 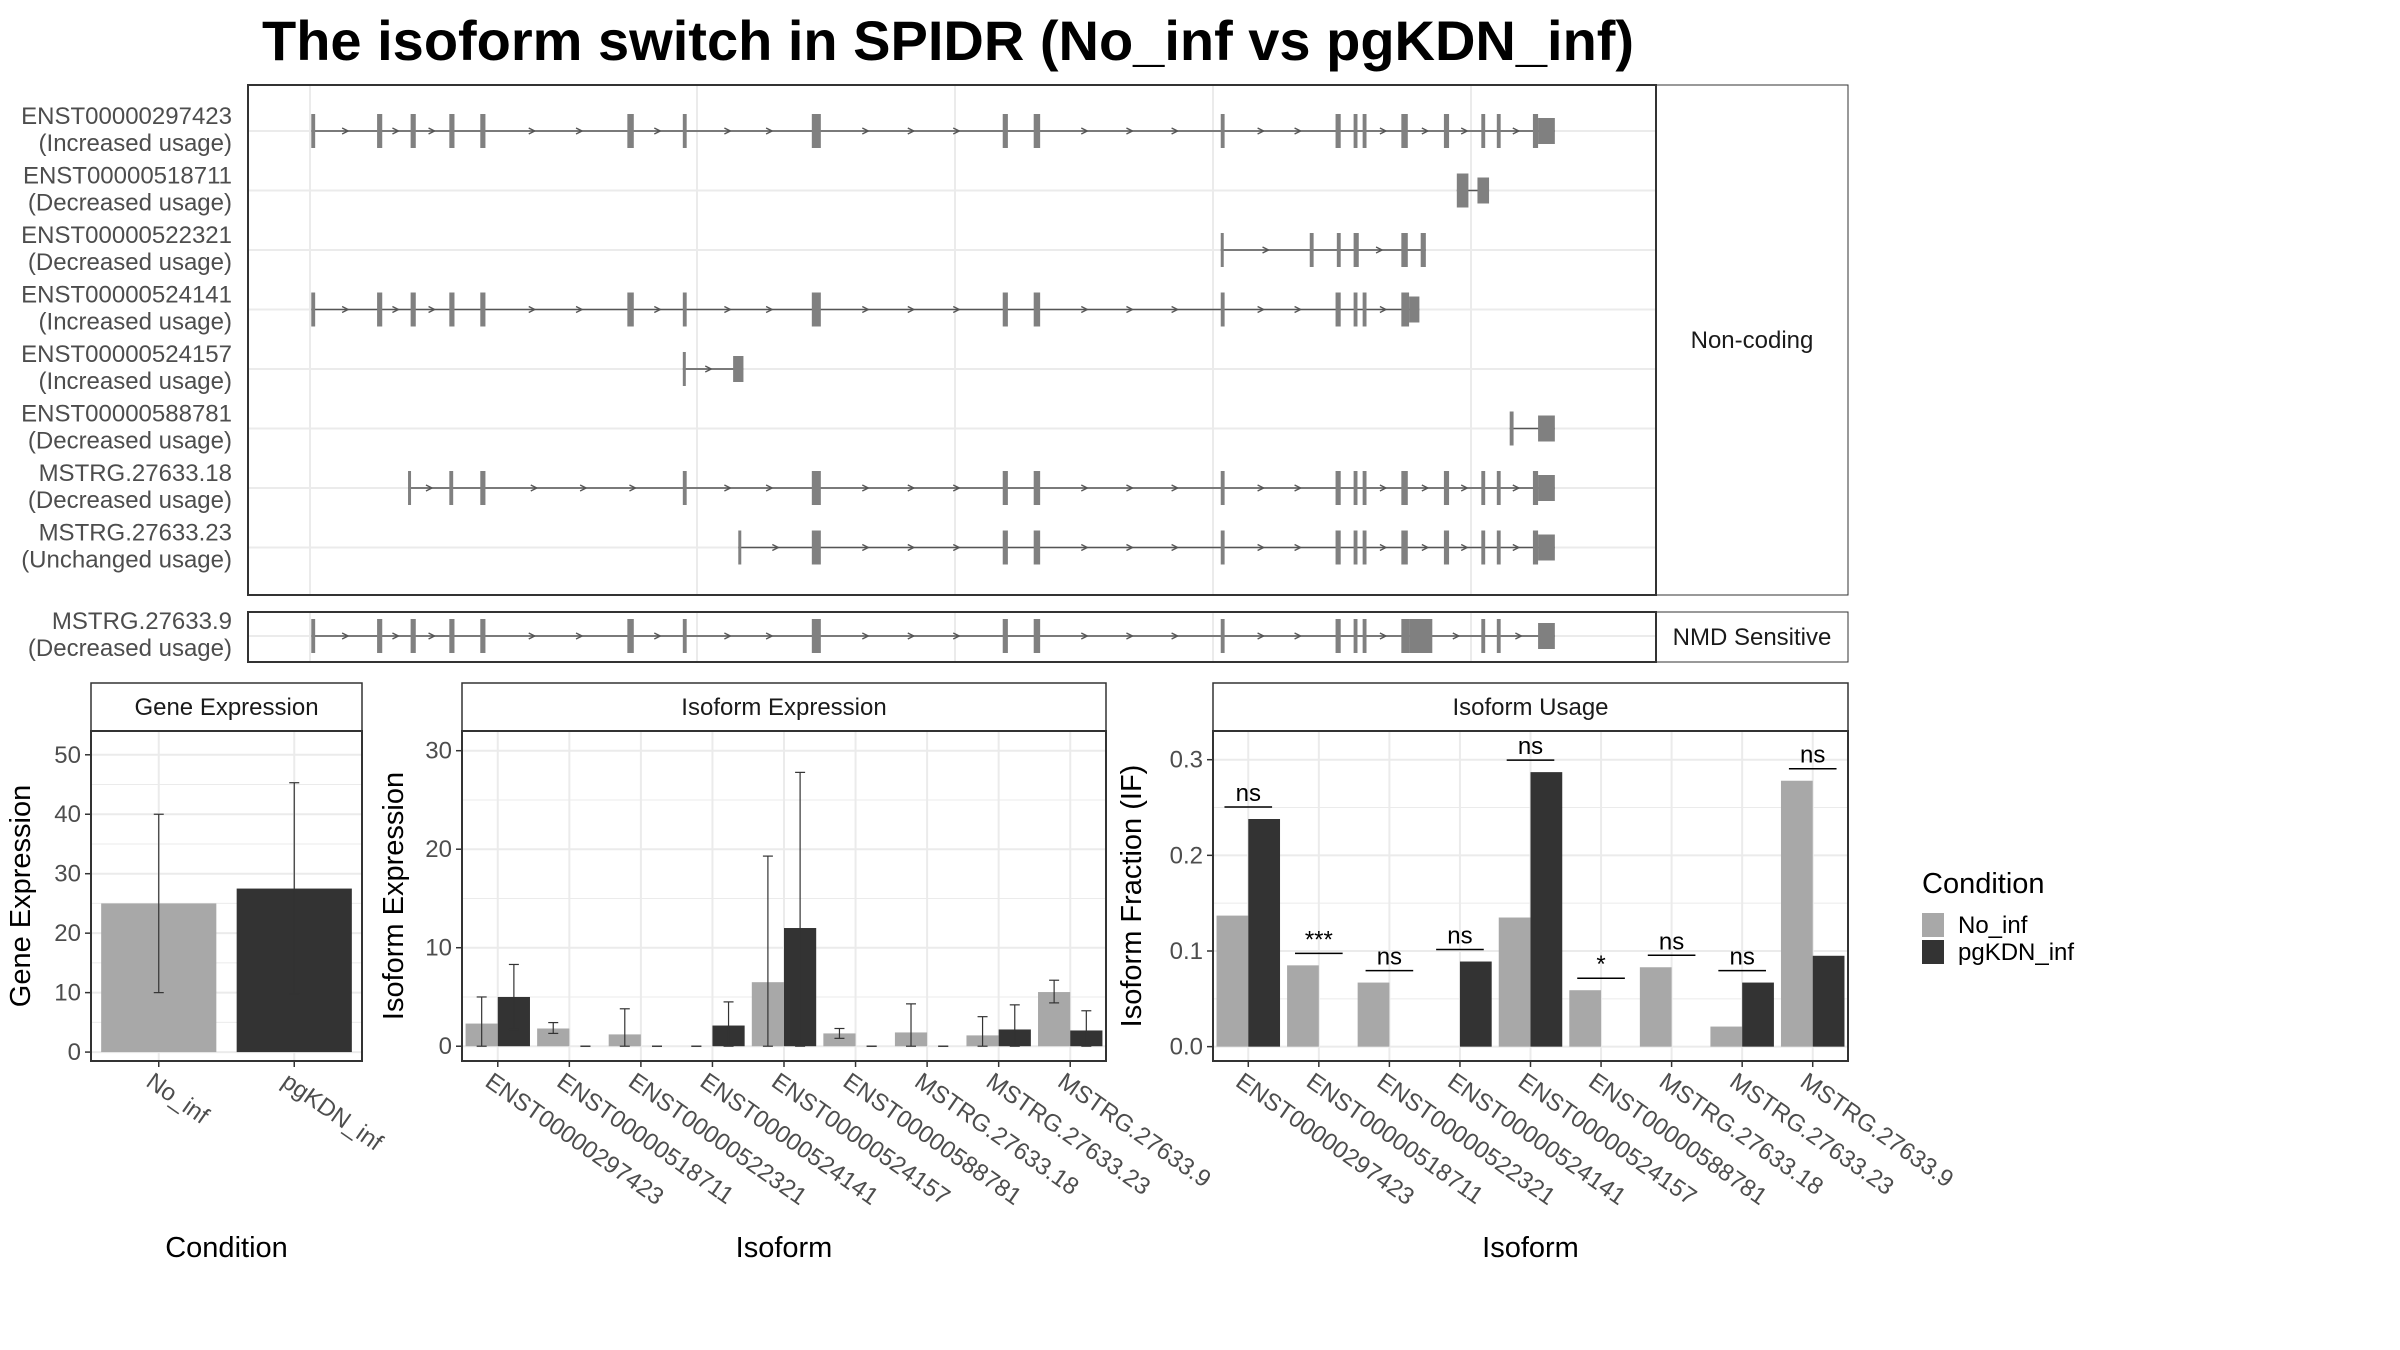 I want to click on y-axis-title: Isoform Fraction (IF), so click(x=1132, y=896).